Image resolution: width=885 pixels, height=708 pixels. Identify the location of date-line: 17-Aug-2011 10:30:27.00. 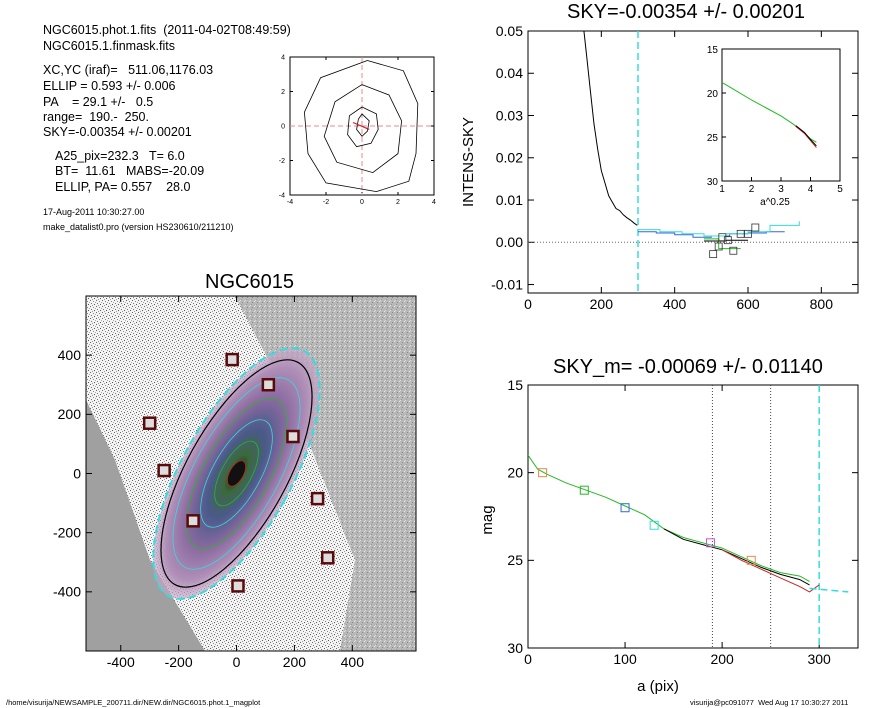
(94, 212).